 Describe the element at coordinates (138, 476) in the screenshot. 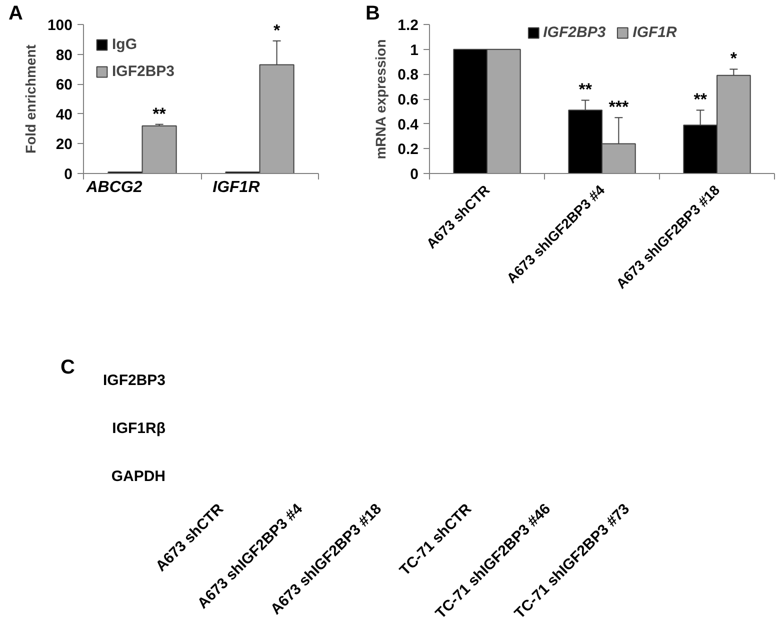

I see `category-label: GAPDH` at that location.